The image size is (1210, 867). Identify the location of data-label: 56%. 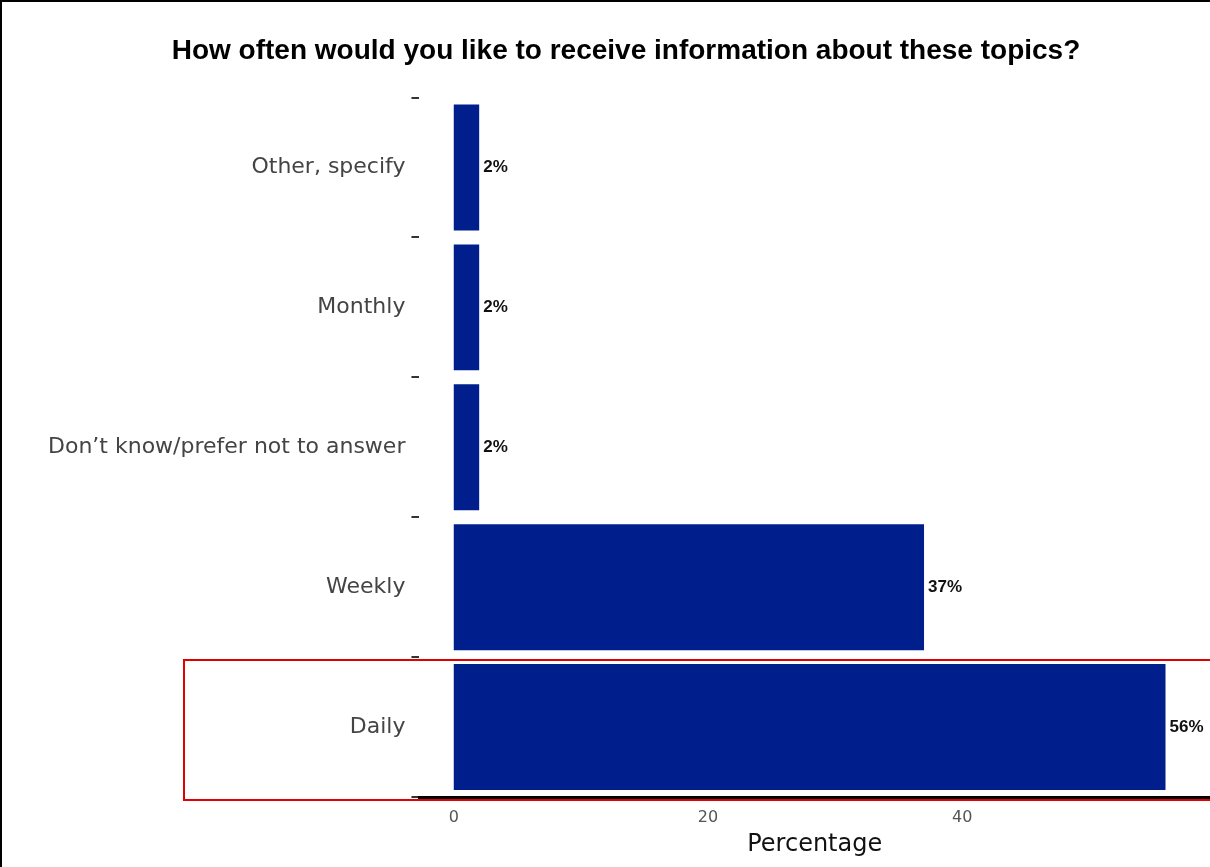
(1186, 726).